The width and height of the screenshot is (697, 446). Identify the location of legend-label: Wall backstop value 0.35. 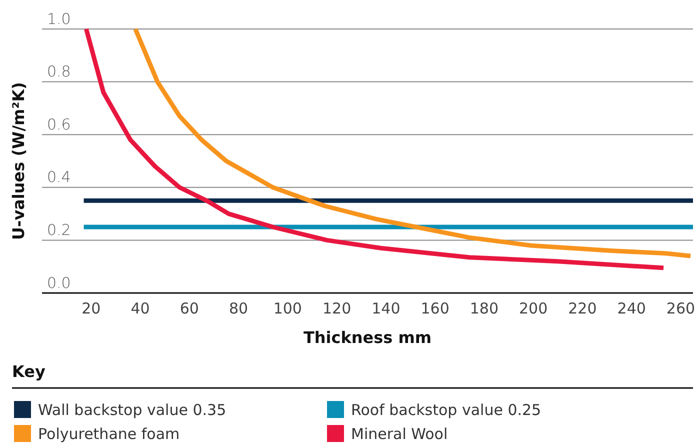
(132, 410).